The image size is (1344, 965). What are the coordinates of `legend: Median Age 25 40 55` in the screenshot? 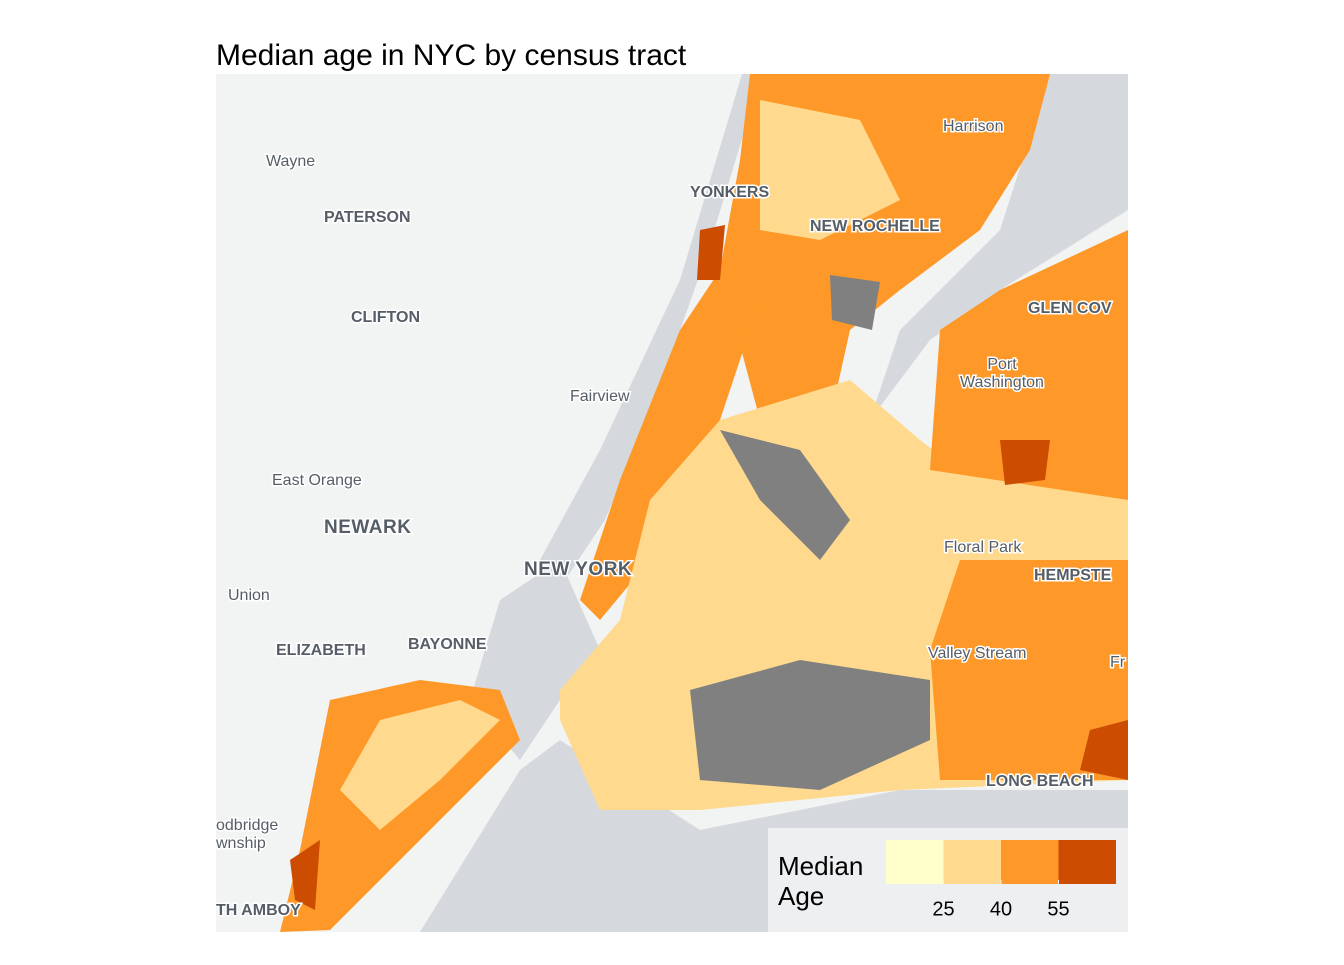 It's located at (948, 880).